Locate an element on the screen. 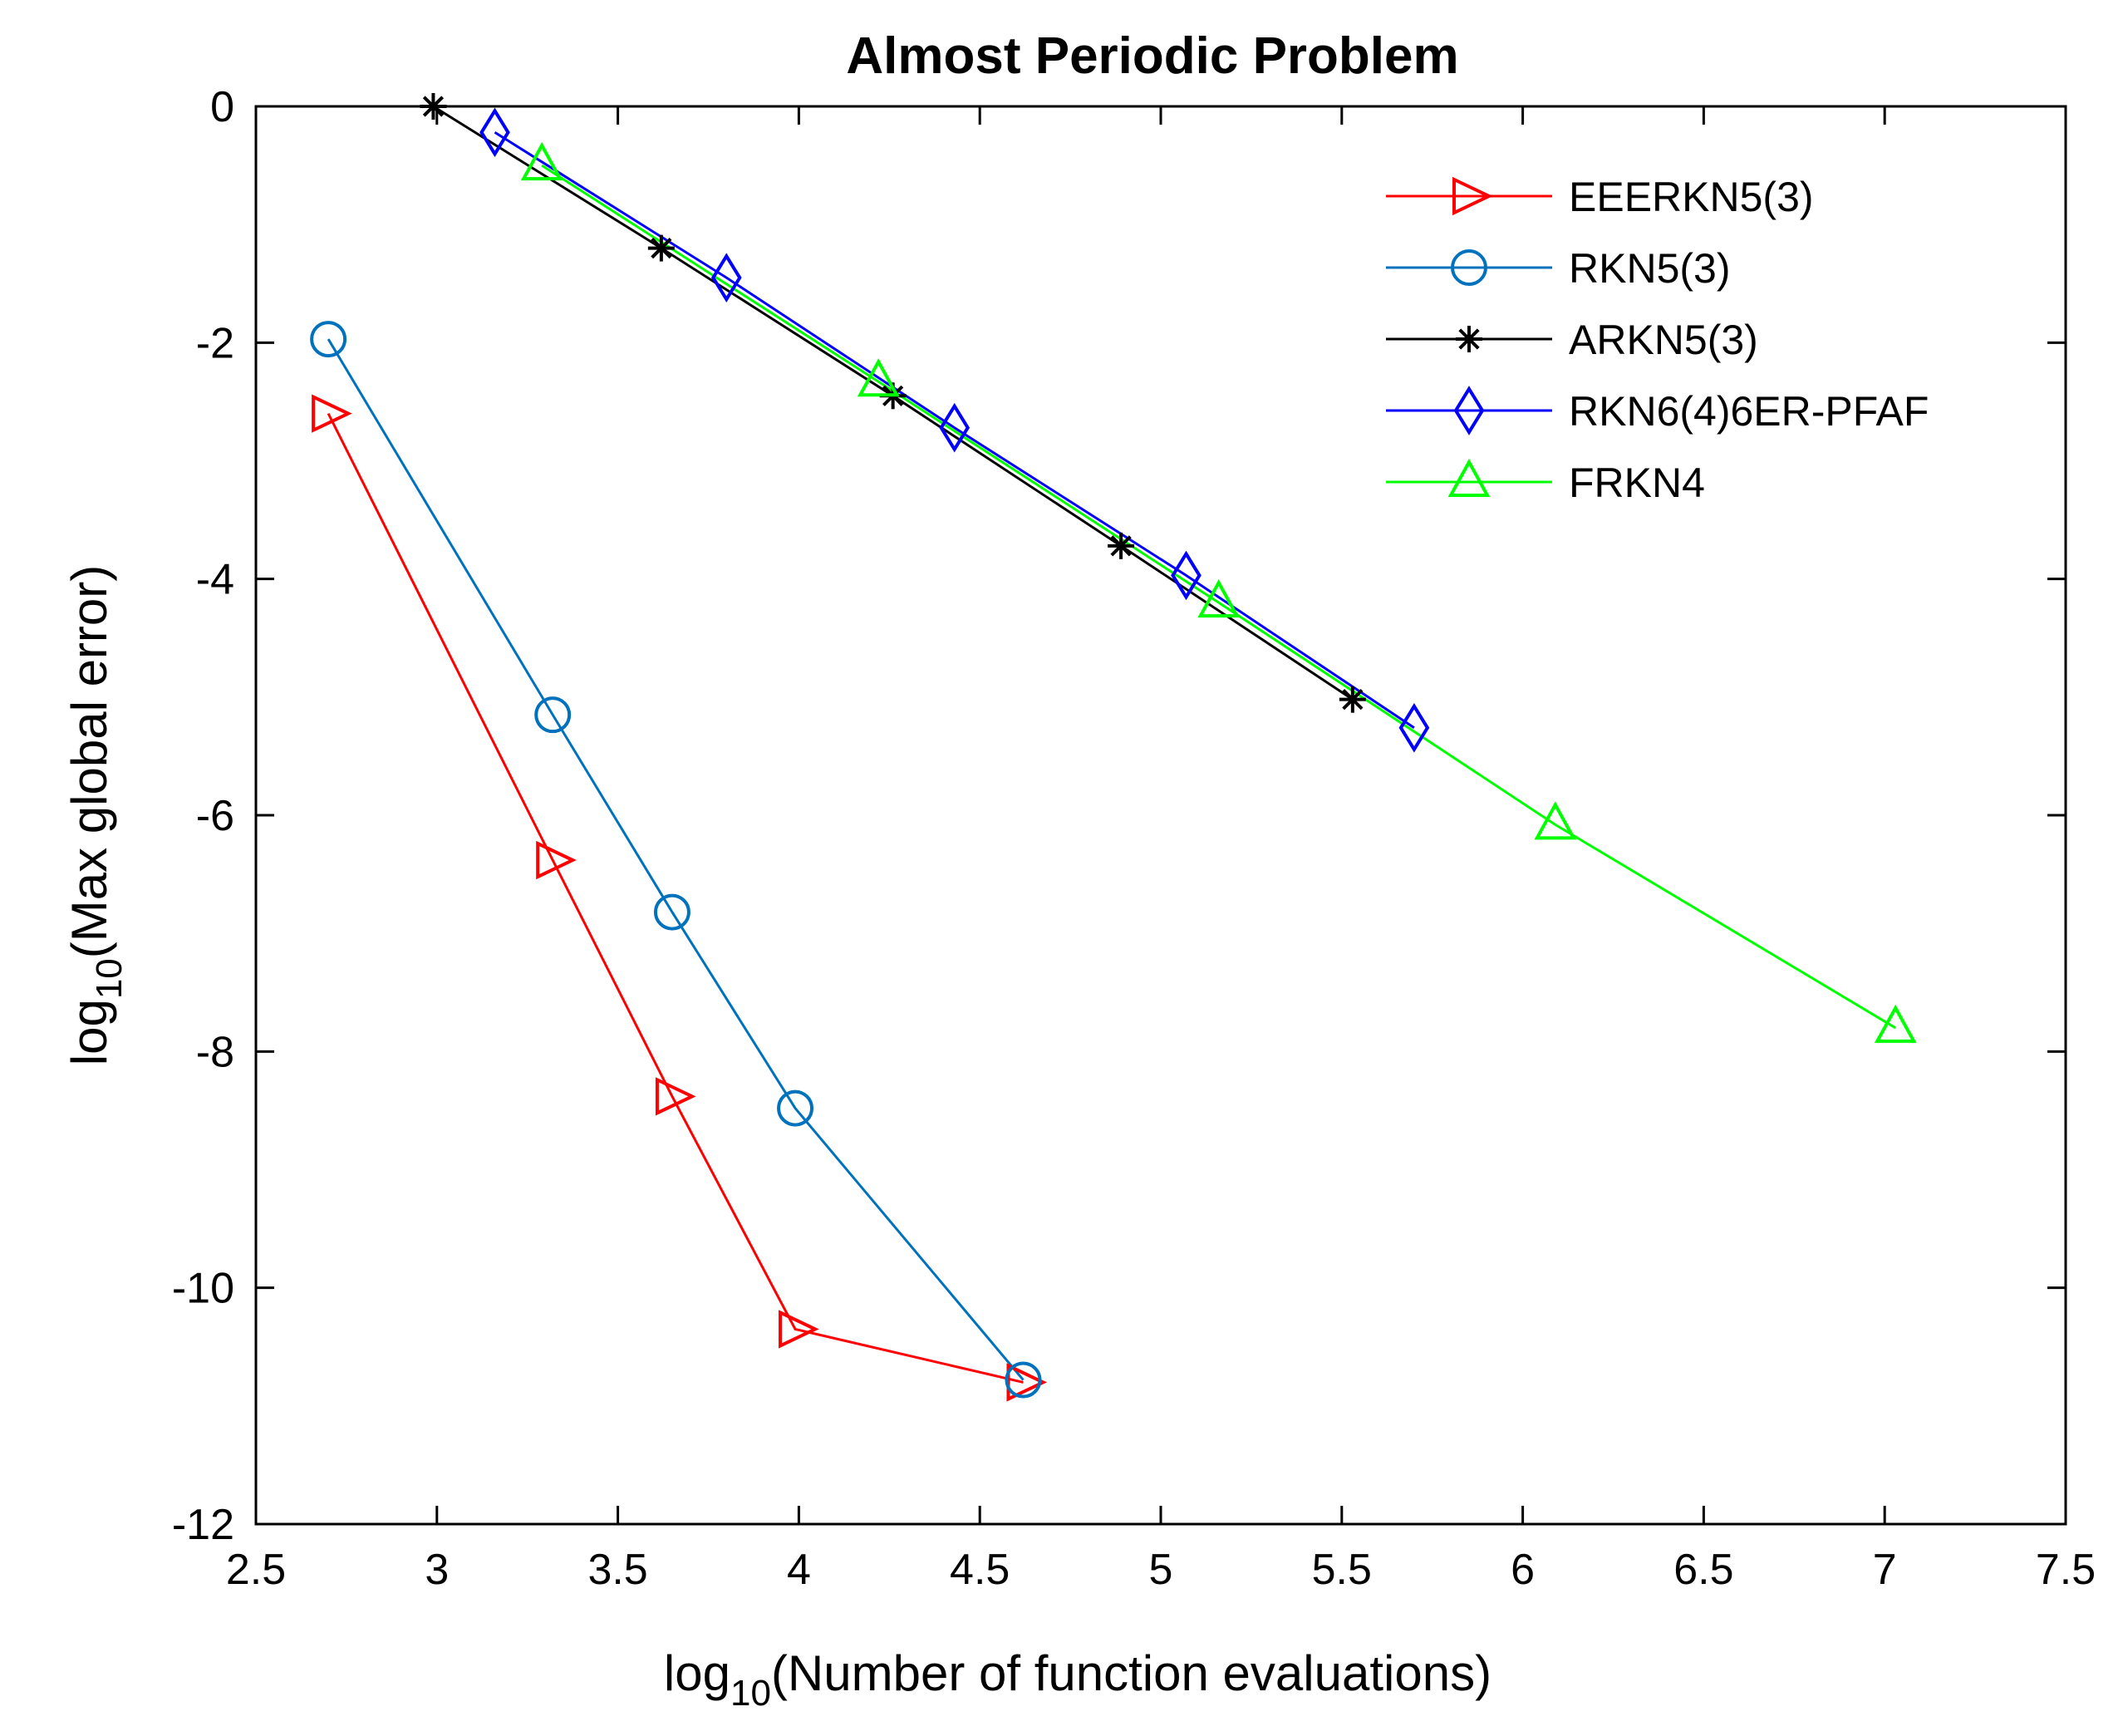 The image size is (2118, 1736). legend-label: RKN6(4)6ER-PFAF is located at coordinates (1749, 411).